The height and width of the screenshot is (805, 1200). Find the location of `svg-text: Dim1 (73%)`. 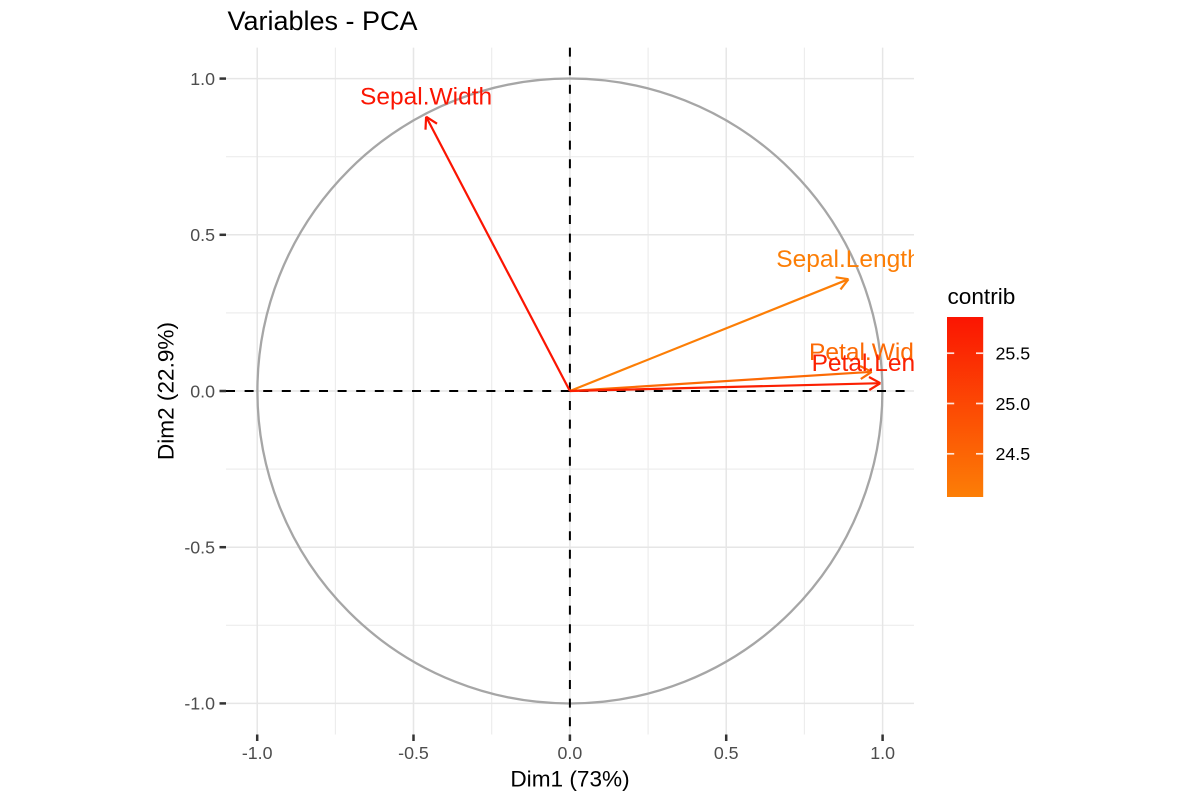

svg-text: Dim1 (73%) is located at coordinates (569, 779).